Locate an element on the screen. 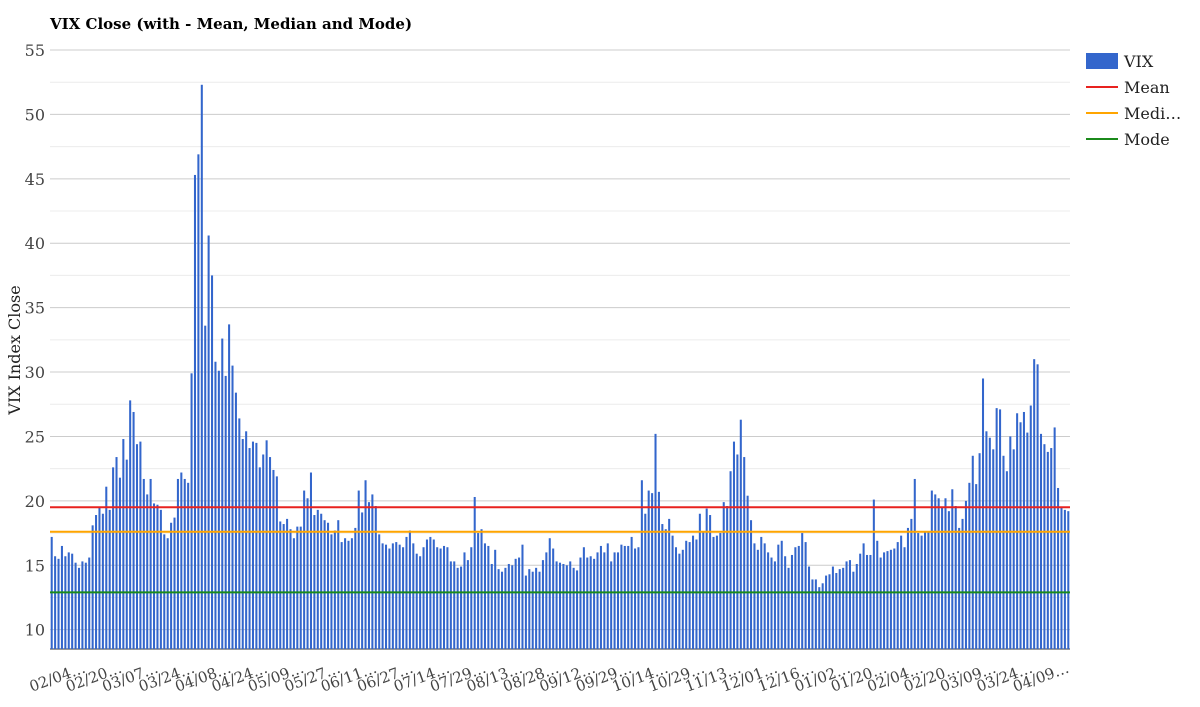 The height and width of the screenshot is (707, 1200). legend-item-vix: VIX is located at coordinates (1133, 61).